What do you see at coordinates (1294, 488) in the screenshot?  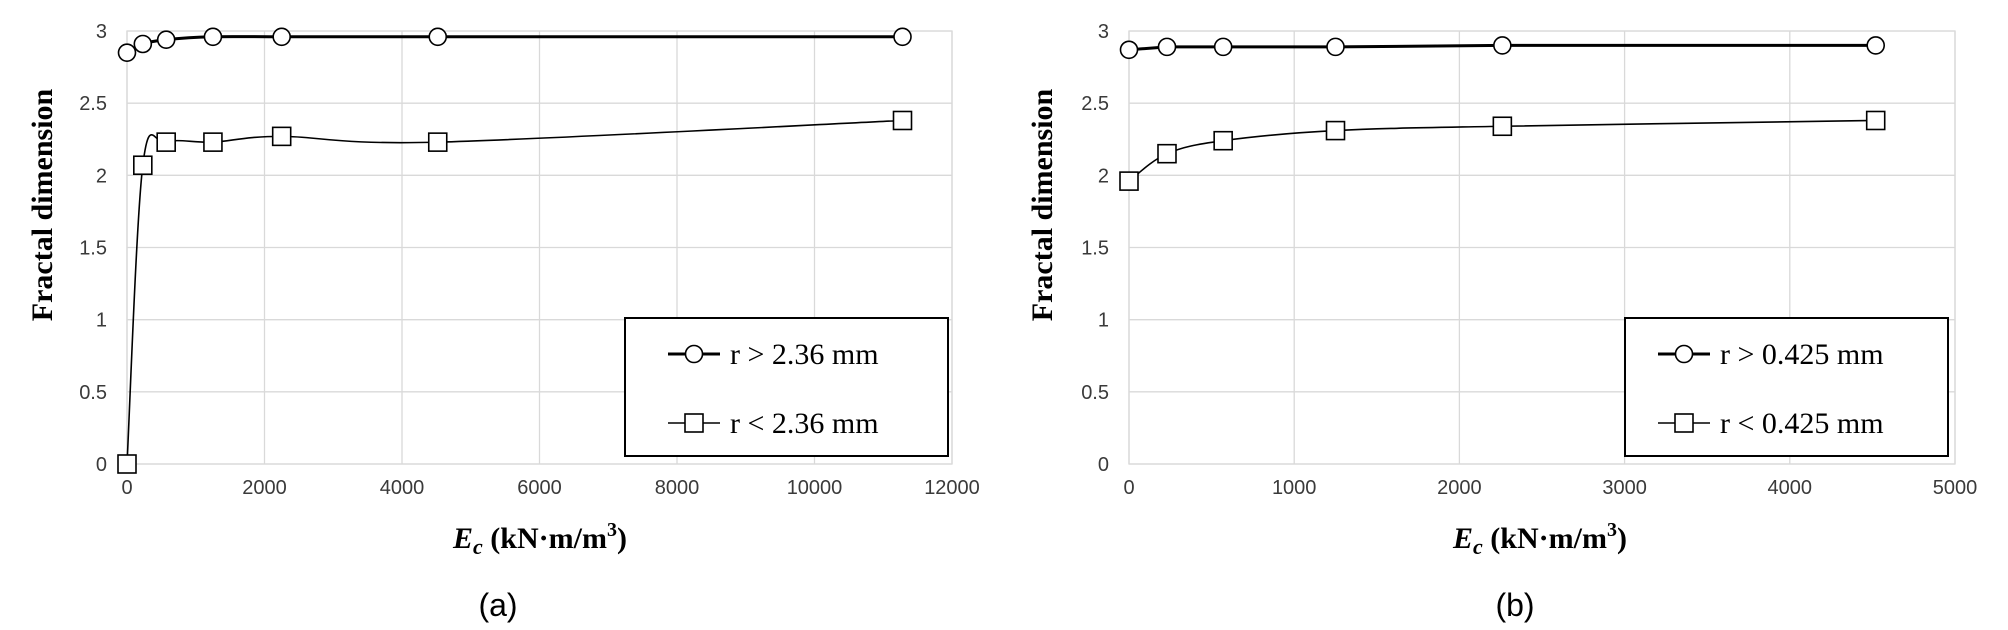 I see `x-tick-label-b-1: 1000` at bounding box center [1294, 488].